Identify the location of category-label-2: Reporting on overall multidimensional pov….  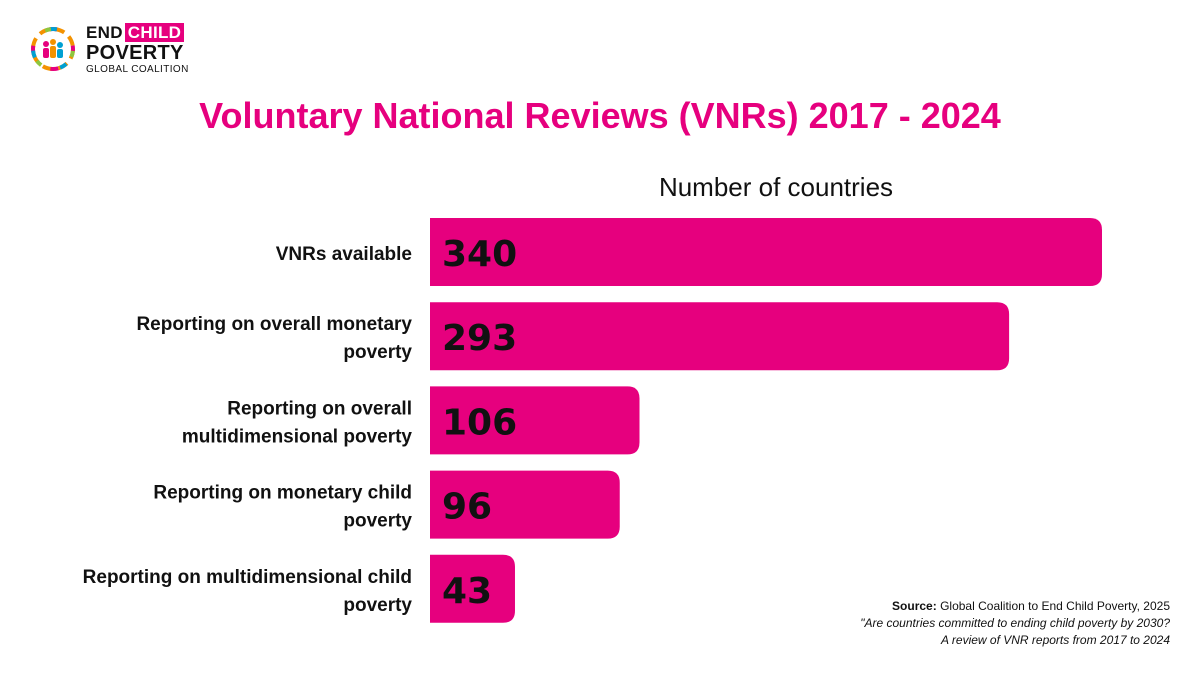
(297, 422).